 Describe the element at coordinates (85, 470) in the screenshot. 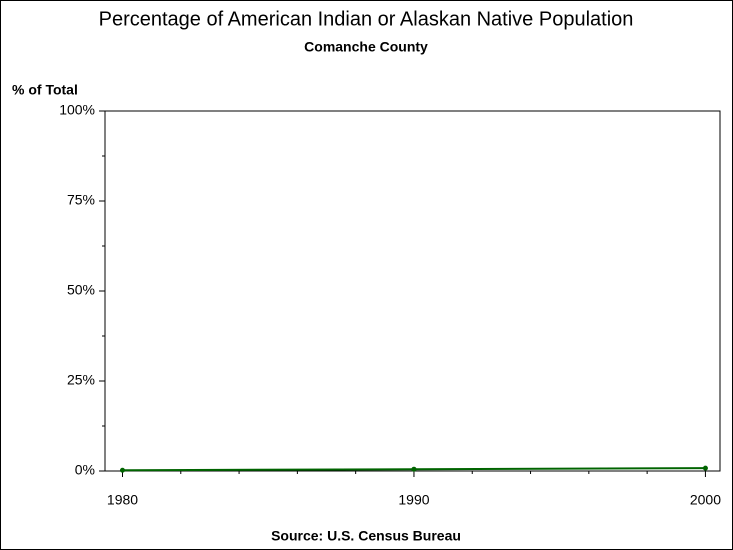

I see `y-tick-label: 0%` at that location.